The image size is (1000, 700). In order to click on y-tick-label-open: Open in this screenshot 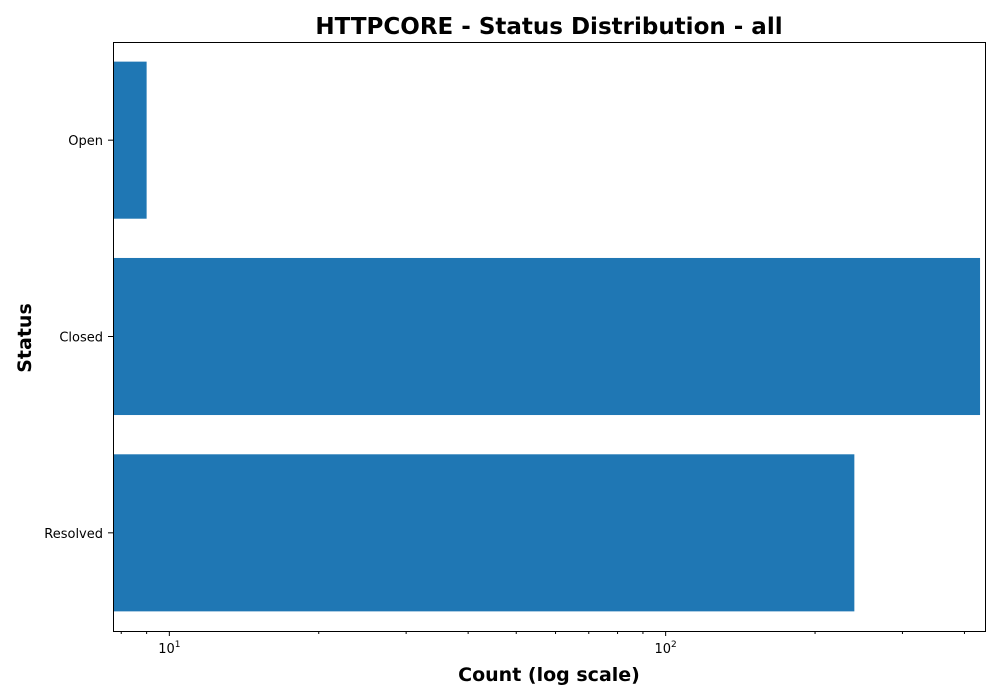, I will do `click(85, 141)`.